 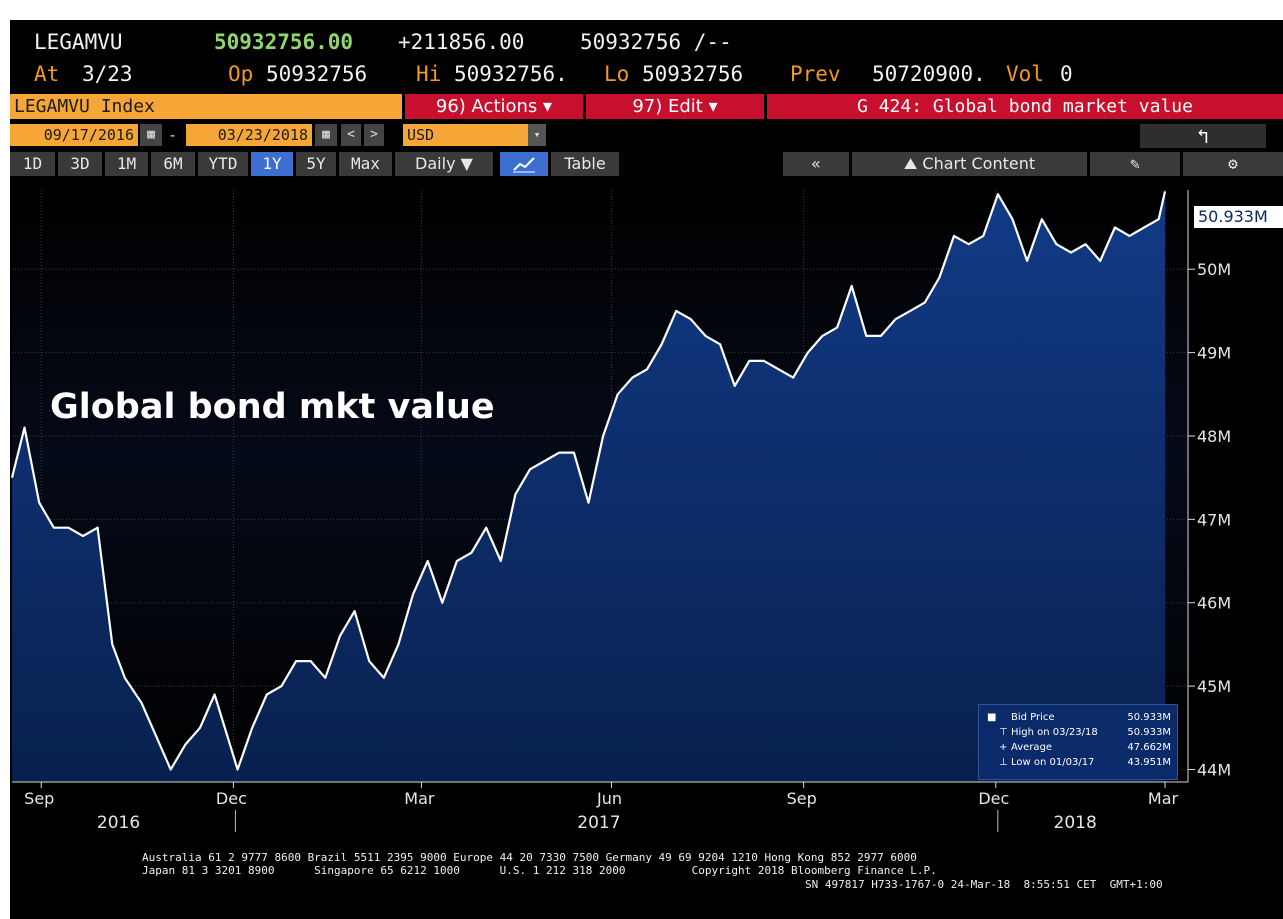 I want to click on legend-average-icon: +, so click(x=1003, y=747).